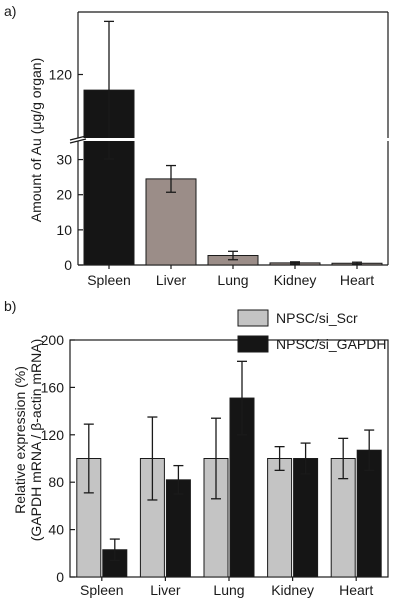 The width and height of the screenshot is (400, 601). Describe the element at coordinates (68, 265) in the screenshot. I see `panel-a-y-tick-label: 0` at that location.